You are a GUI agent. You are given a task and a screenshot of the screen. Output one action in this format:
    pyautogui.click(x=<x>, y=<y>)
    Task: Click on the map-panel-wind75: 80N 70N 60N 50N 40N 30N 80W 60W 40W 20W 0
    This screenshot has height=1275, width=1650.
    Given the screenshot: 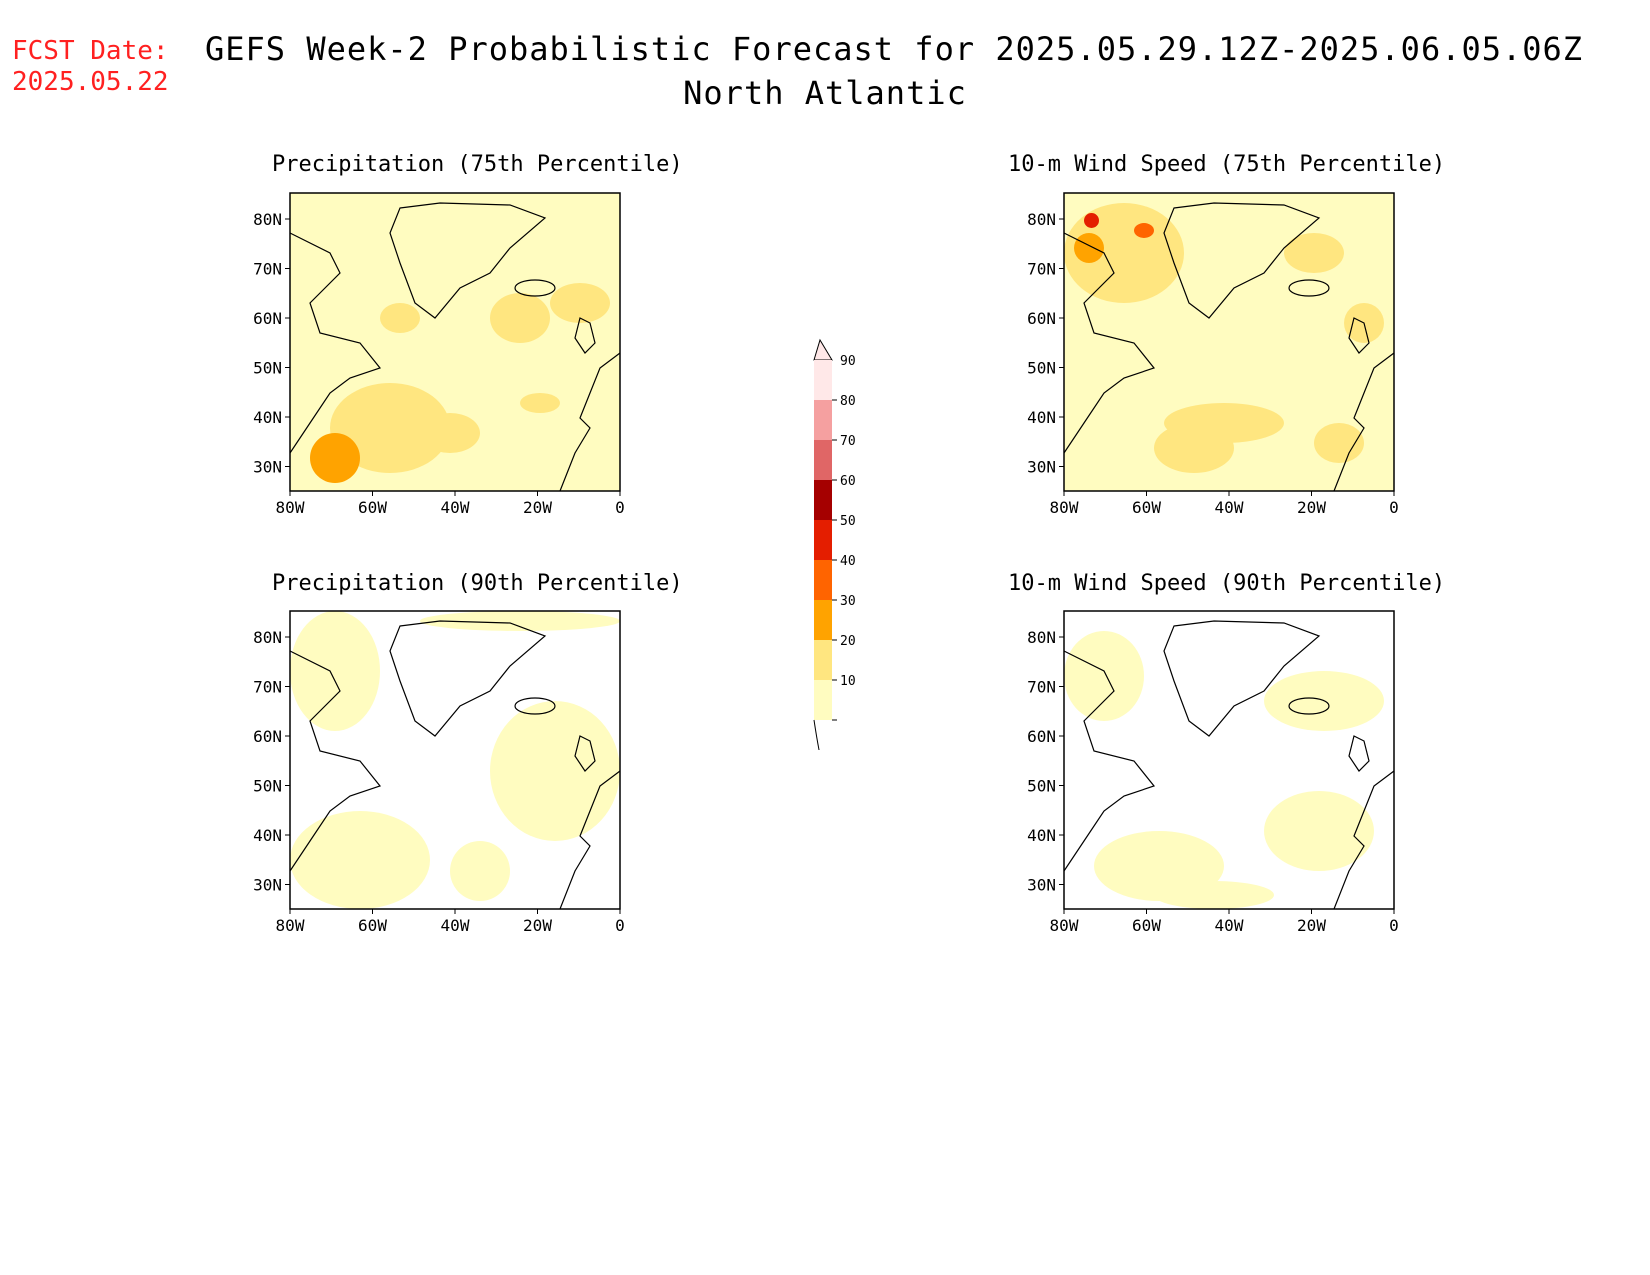 What is the action you would take?
    pyautogui.click(x=1213, y=354)
    